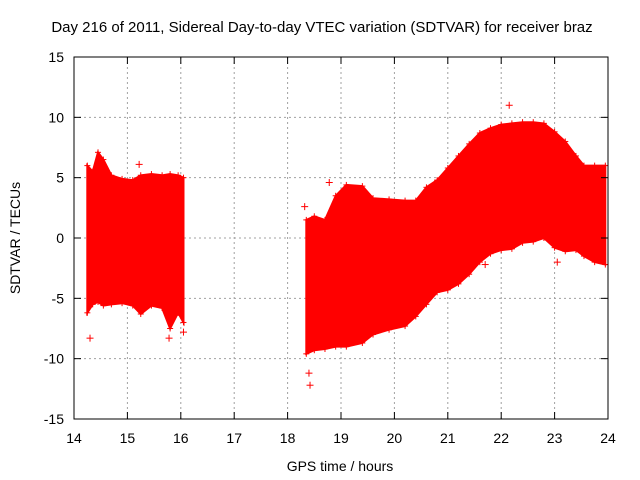  Describe the element at coordinates (340, 466) in the screenshot. I see `x-axis-label: GPS time / hours` at that location.